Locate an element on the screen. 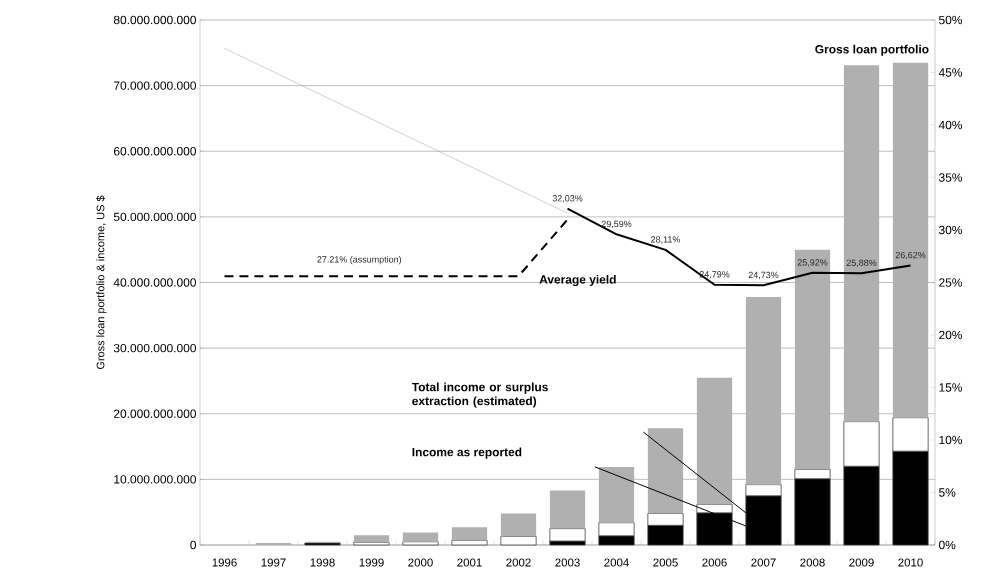 The image size is (1001, 587). data-label: 25,88% is located at coordinates (861, 263).